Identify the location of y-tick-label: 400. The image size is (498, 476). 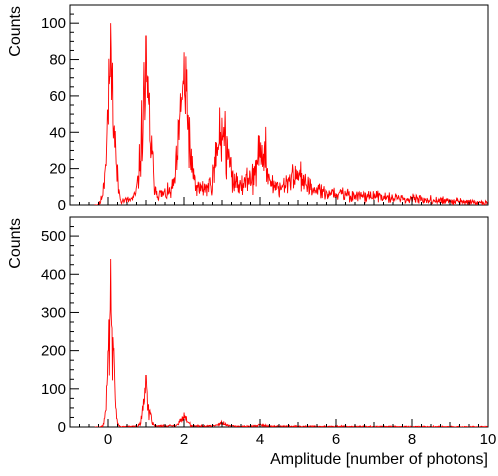
(53, 274).